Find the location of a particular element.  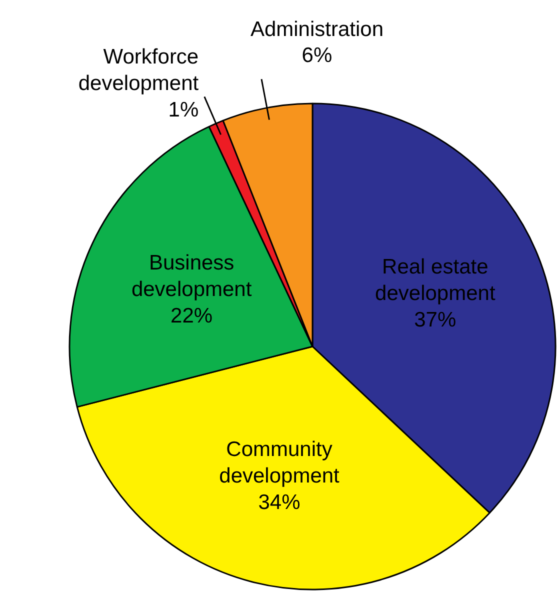

data-label: 37% is located at coordinates (435, 320).